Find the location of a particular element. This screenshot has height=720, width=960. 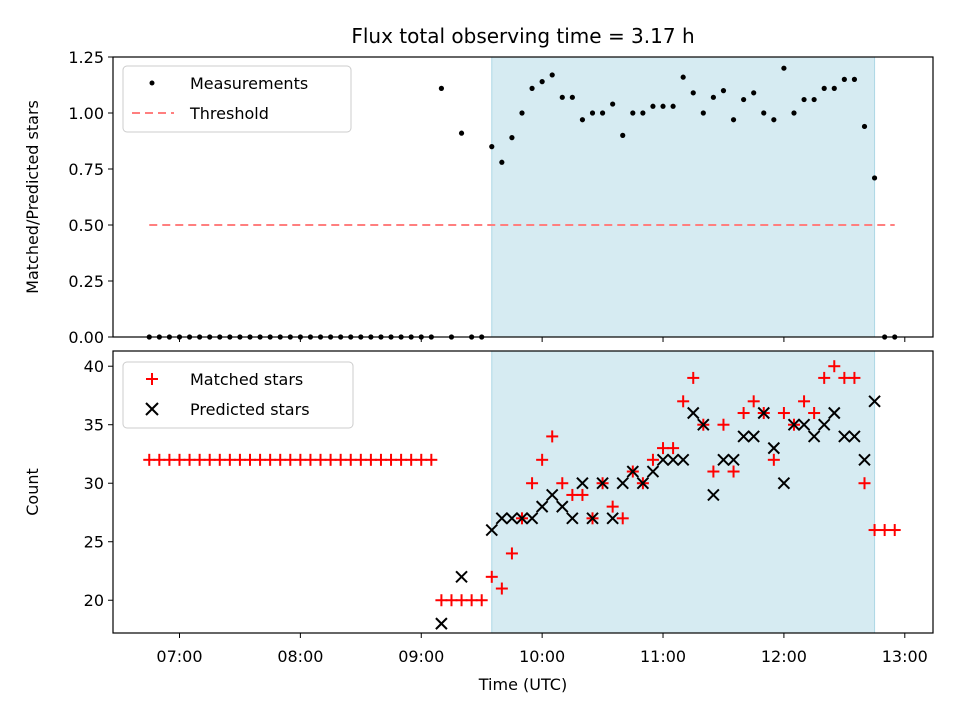

y-tick-label: 1.00 is located at coordinates (86, 113).